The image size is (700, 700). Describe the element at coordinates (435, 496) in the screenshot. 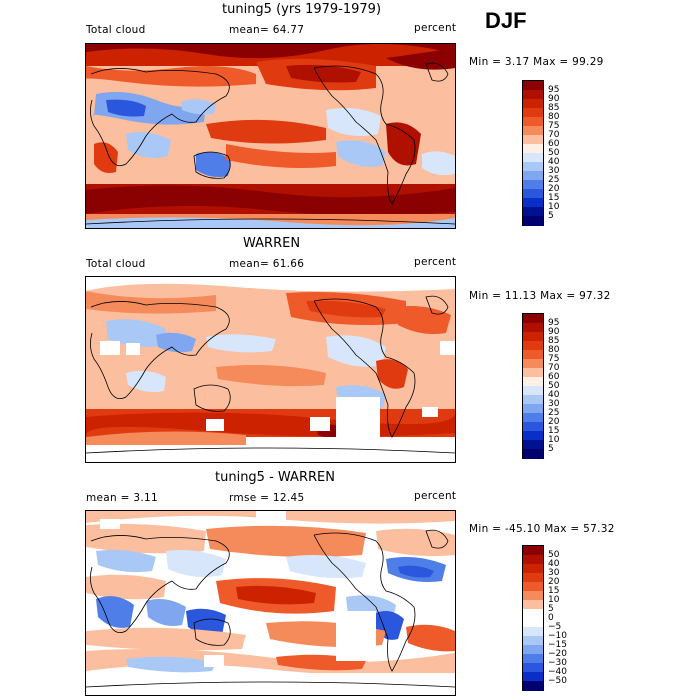

I see `panel3-units-label: percent` at that location.